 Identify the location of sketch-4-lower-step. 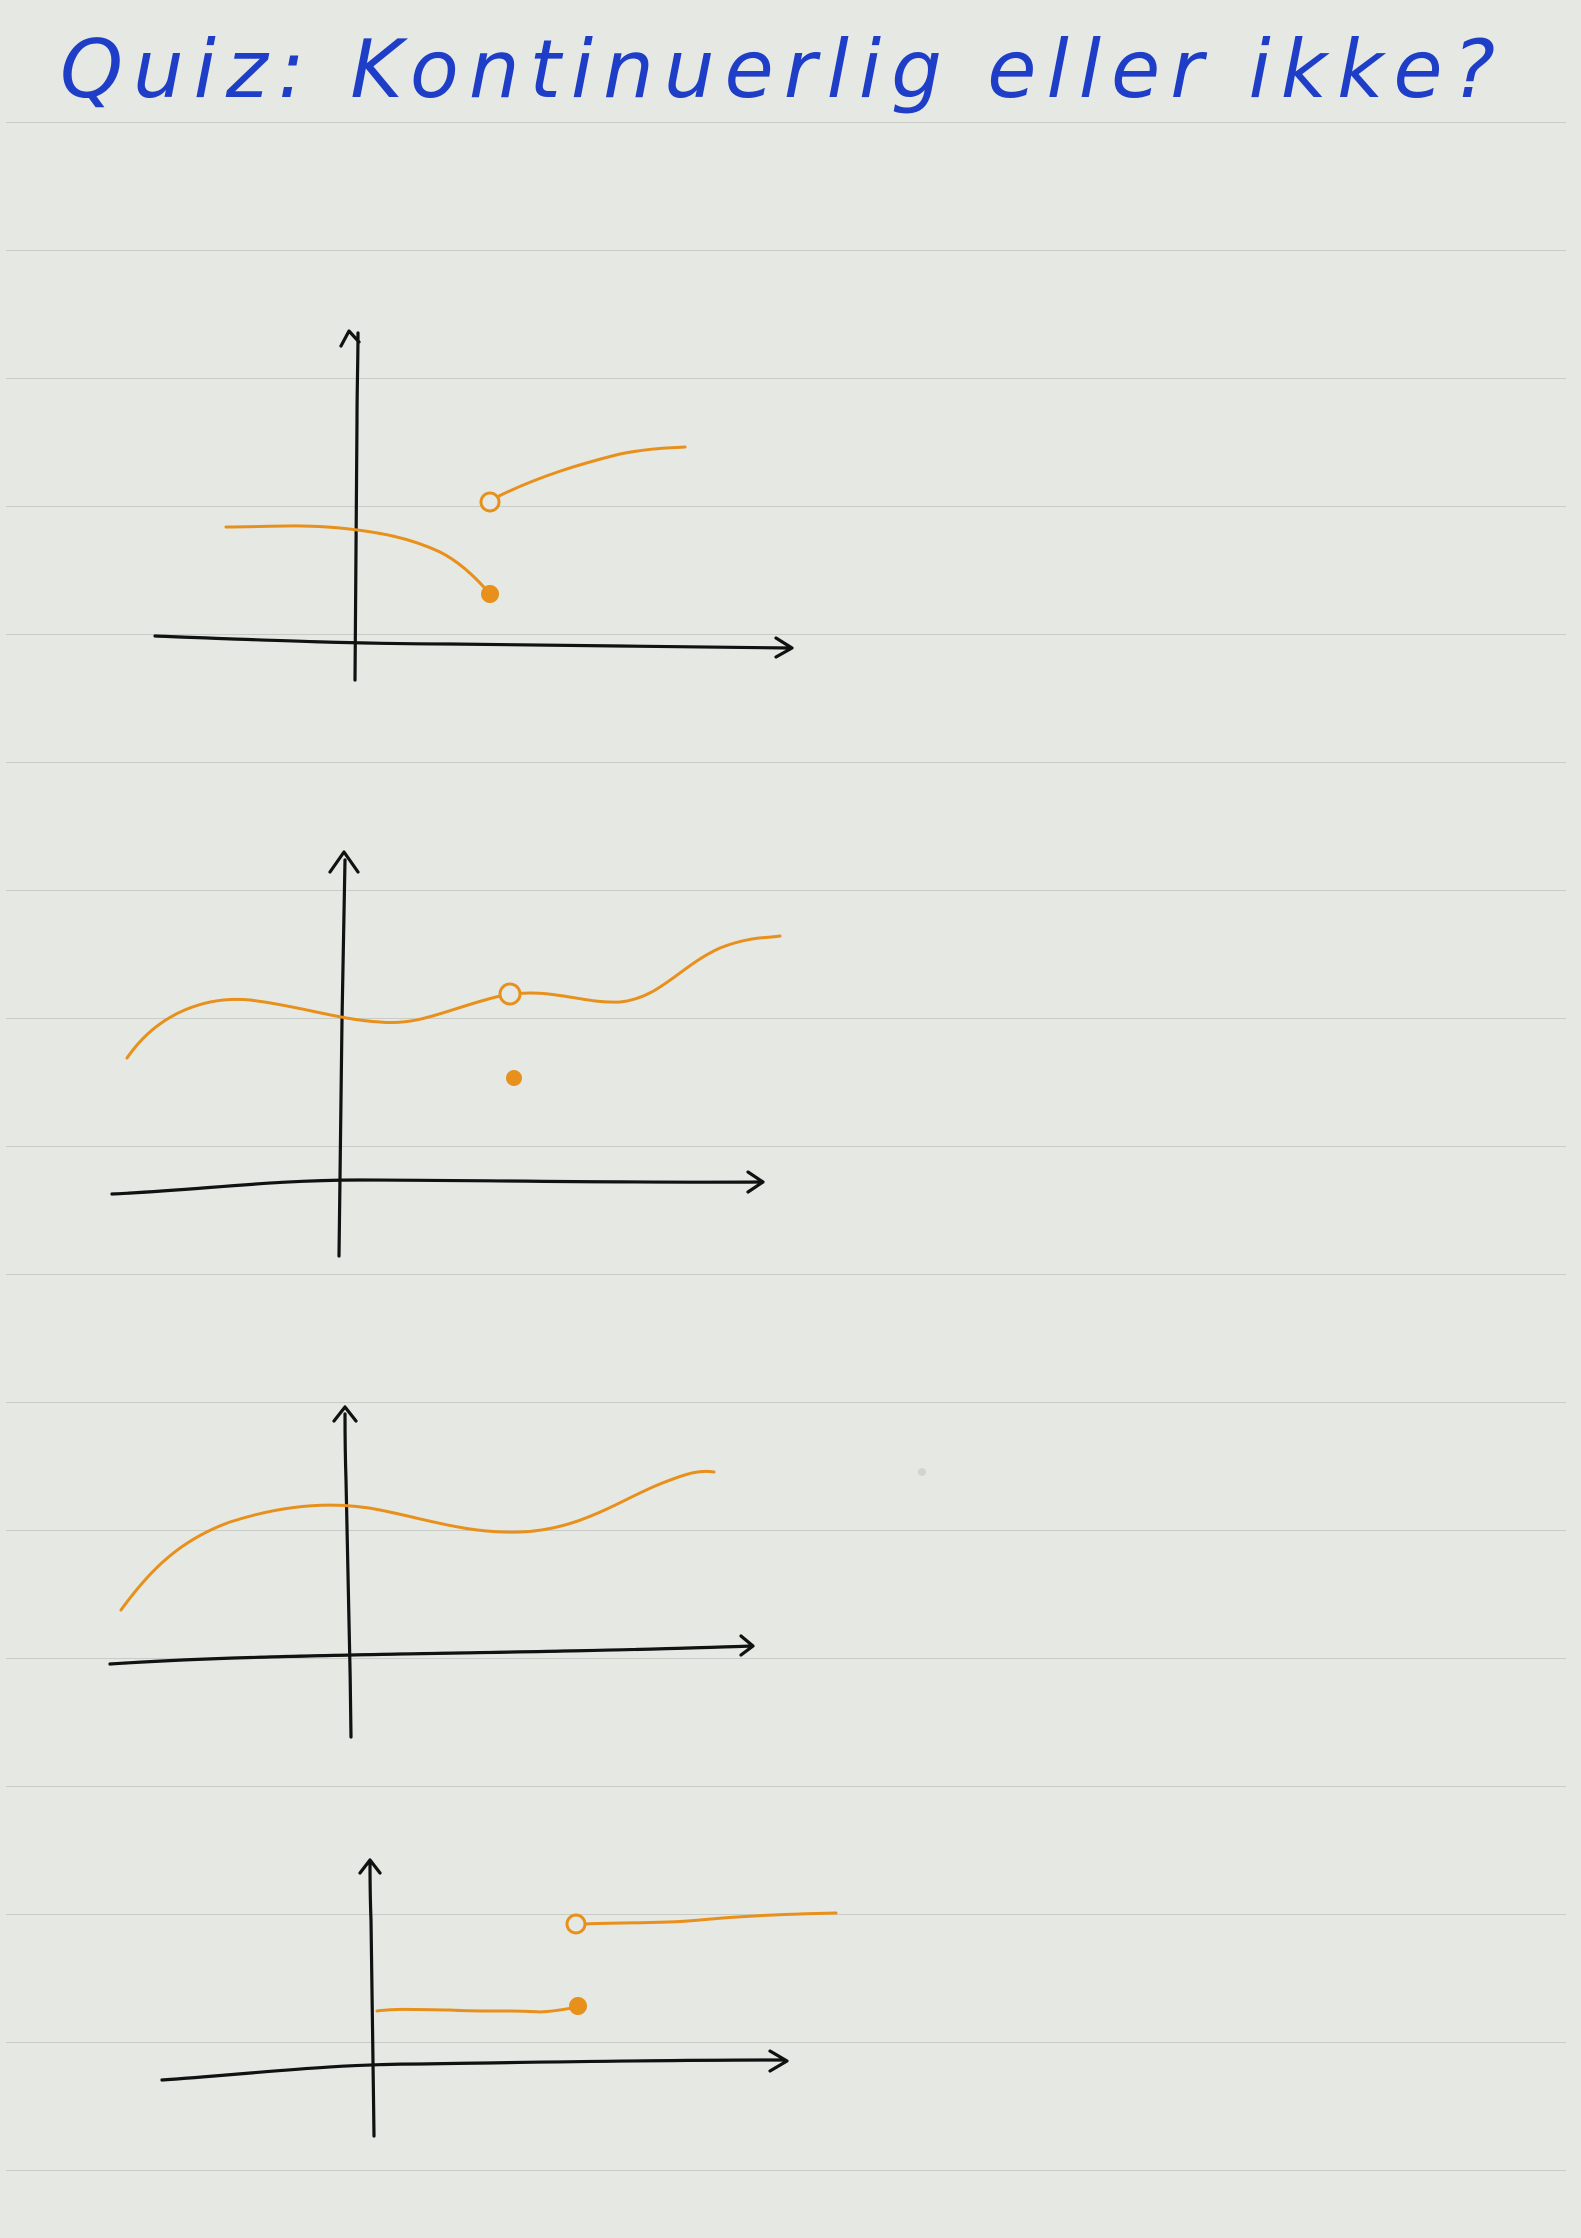
(477, 2009).